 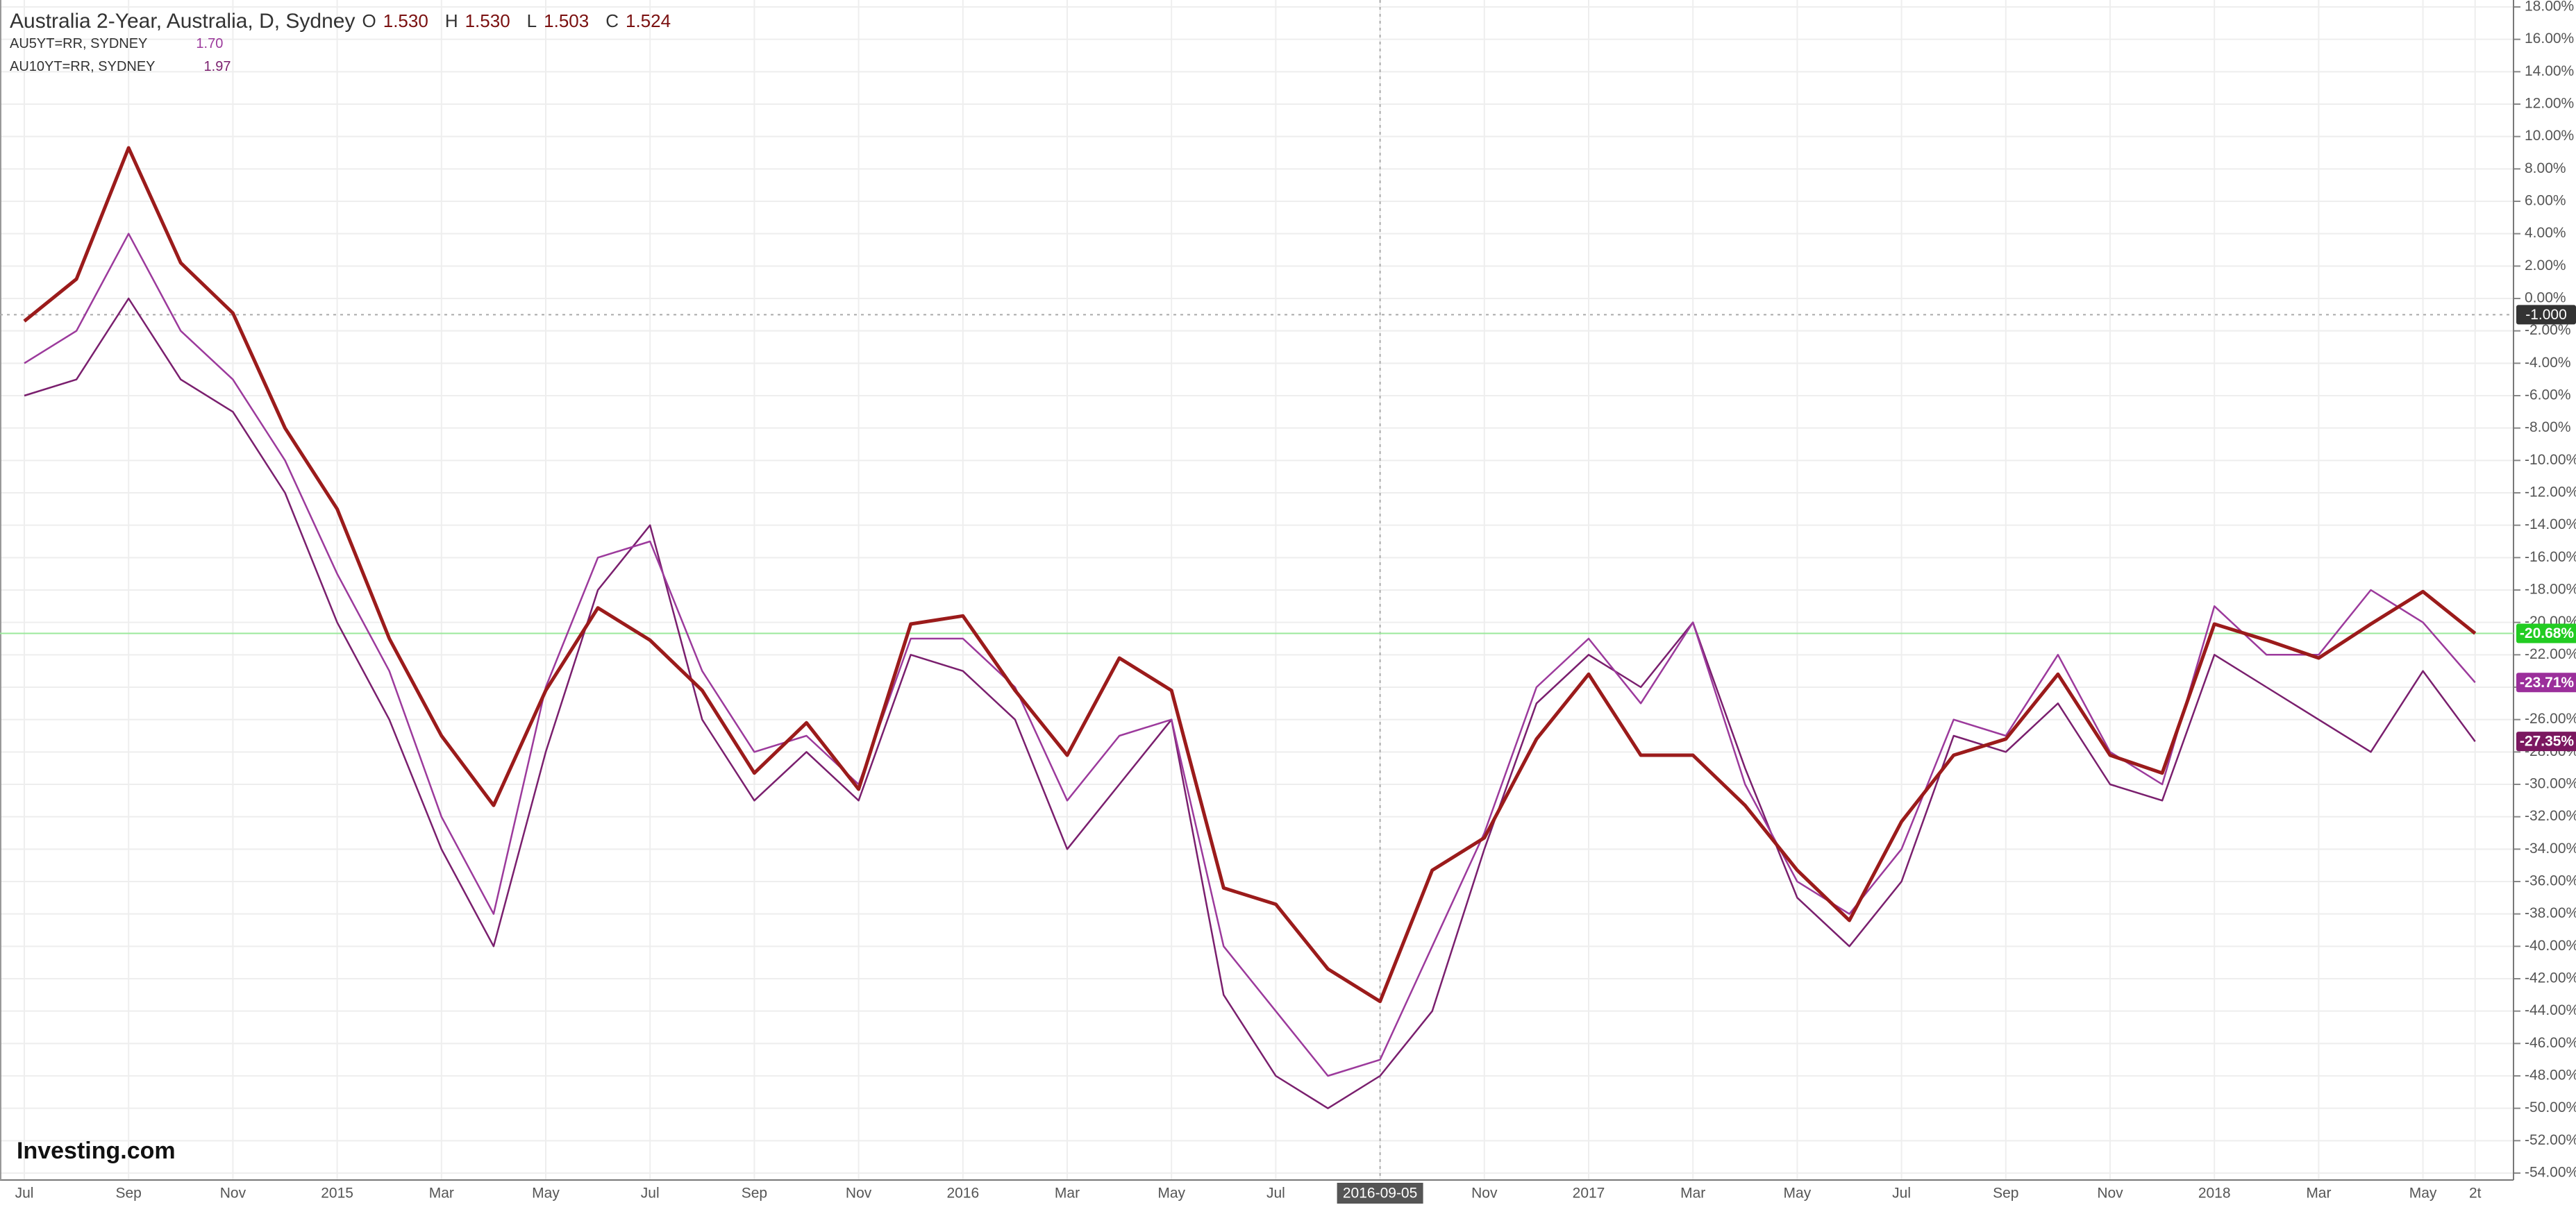 I want to click on y-tick-label: 12.00%, so click(x=2549, y=104).